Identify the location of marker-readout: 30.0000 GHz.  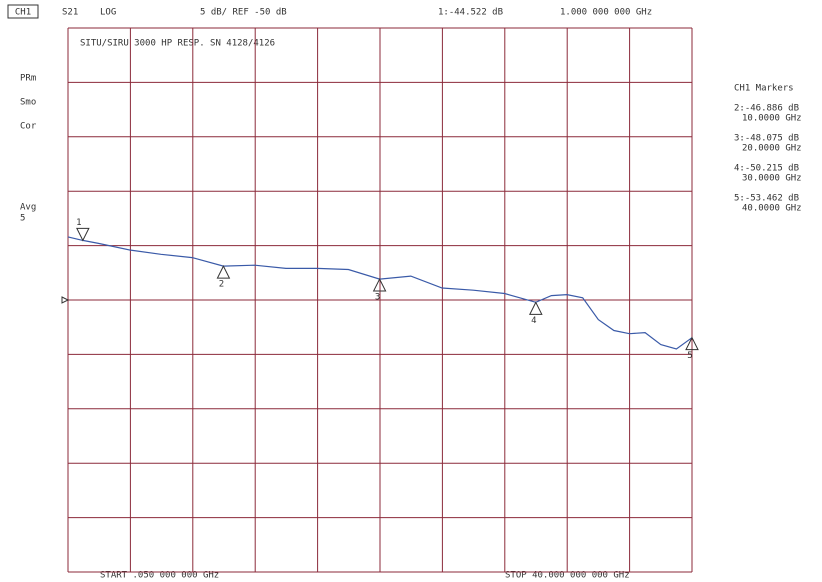
(772, 179).